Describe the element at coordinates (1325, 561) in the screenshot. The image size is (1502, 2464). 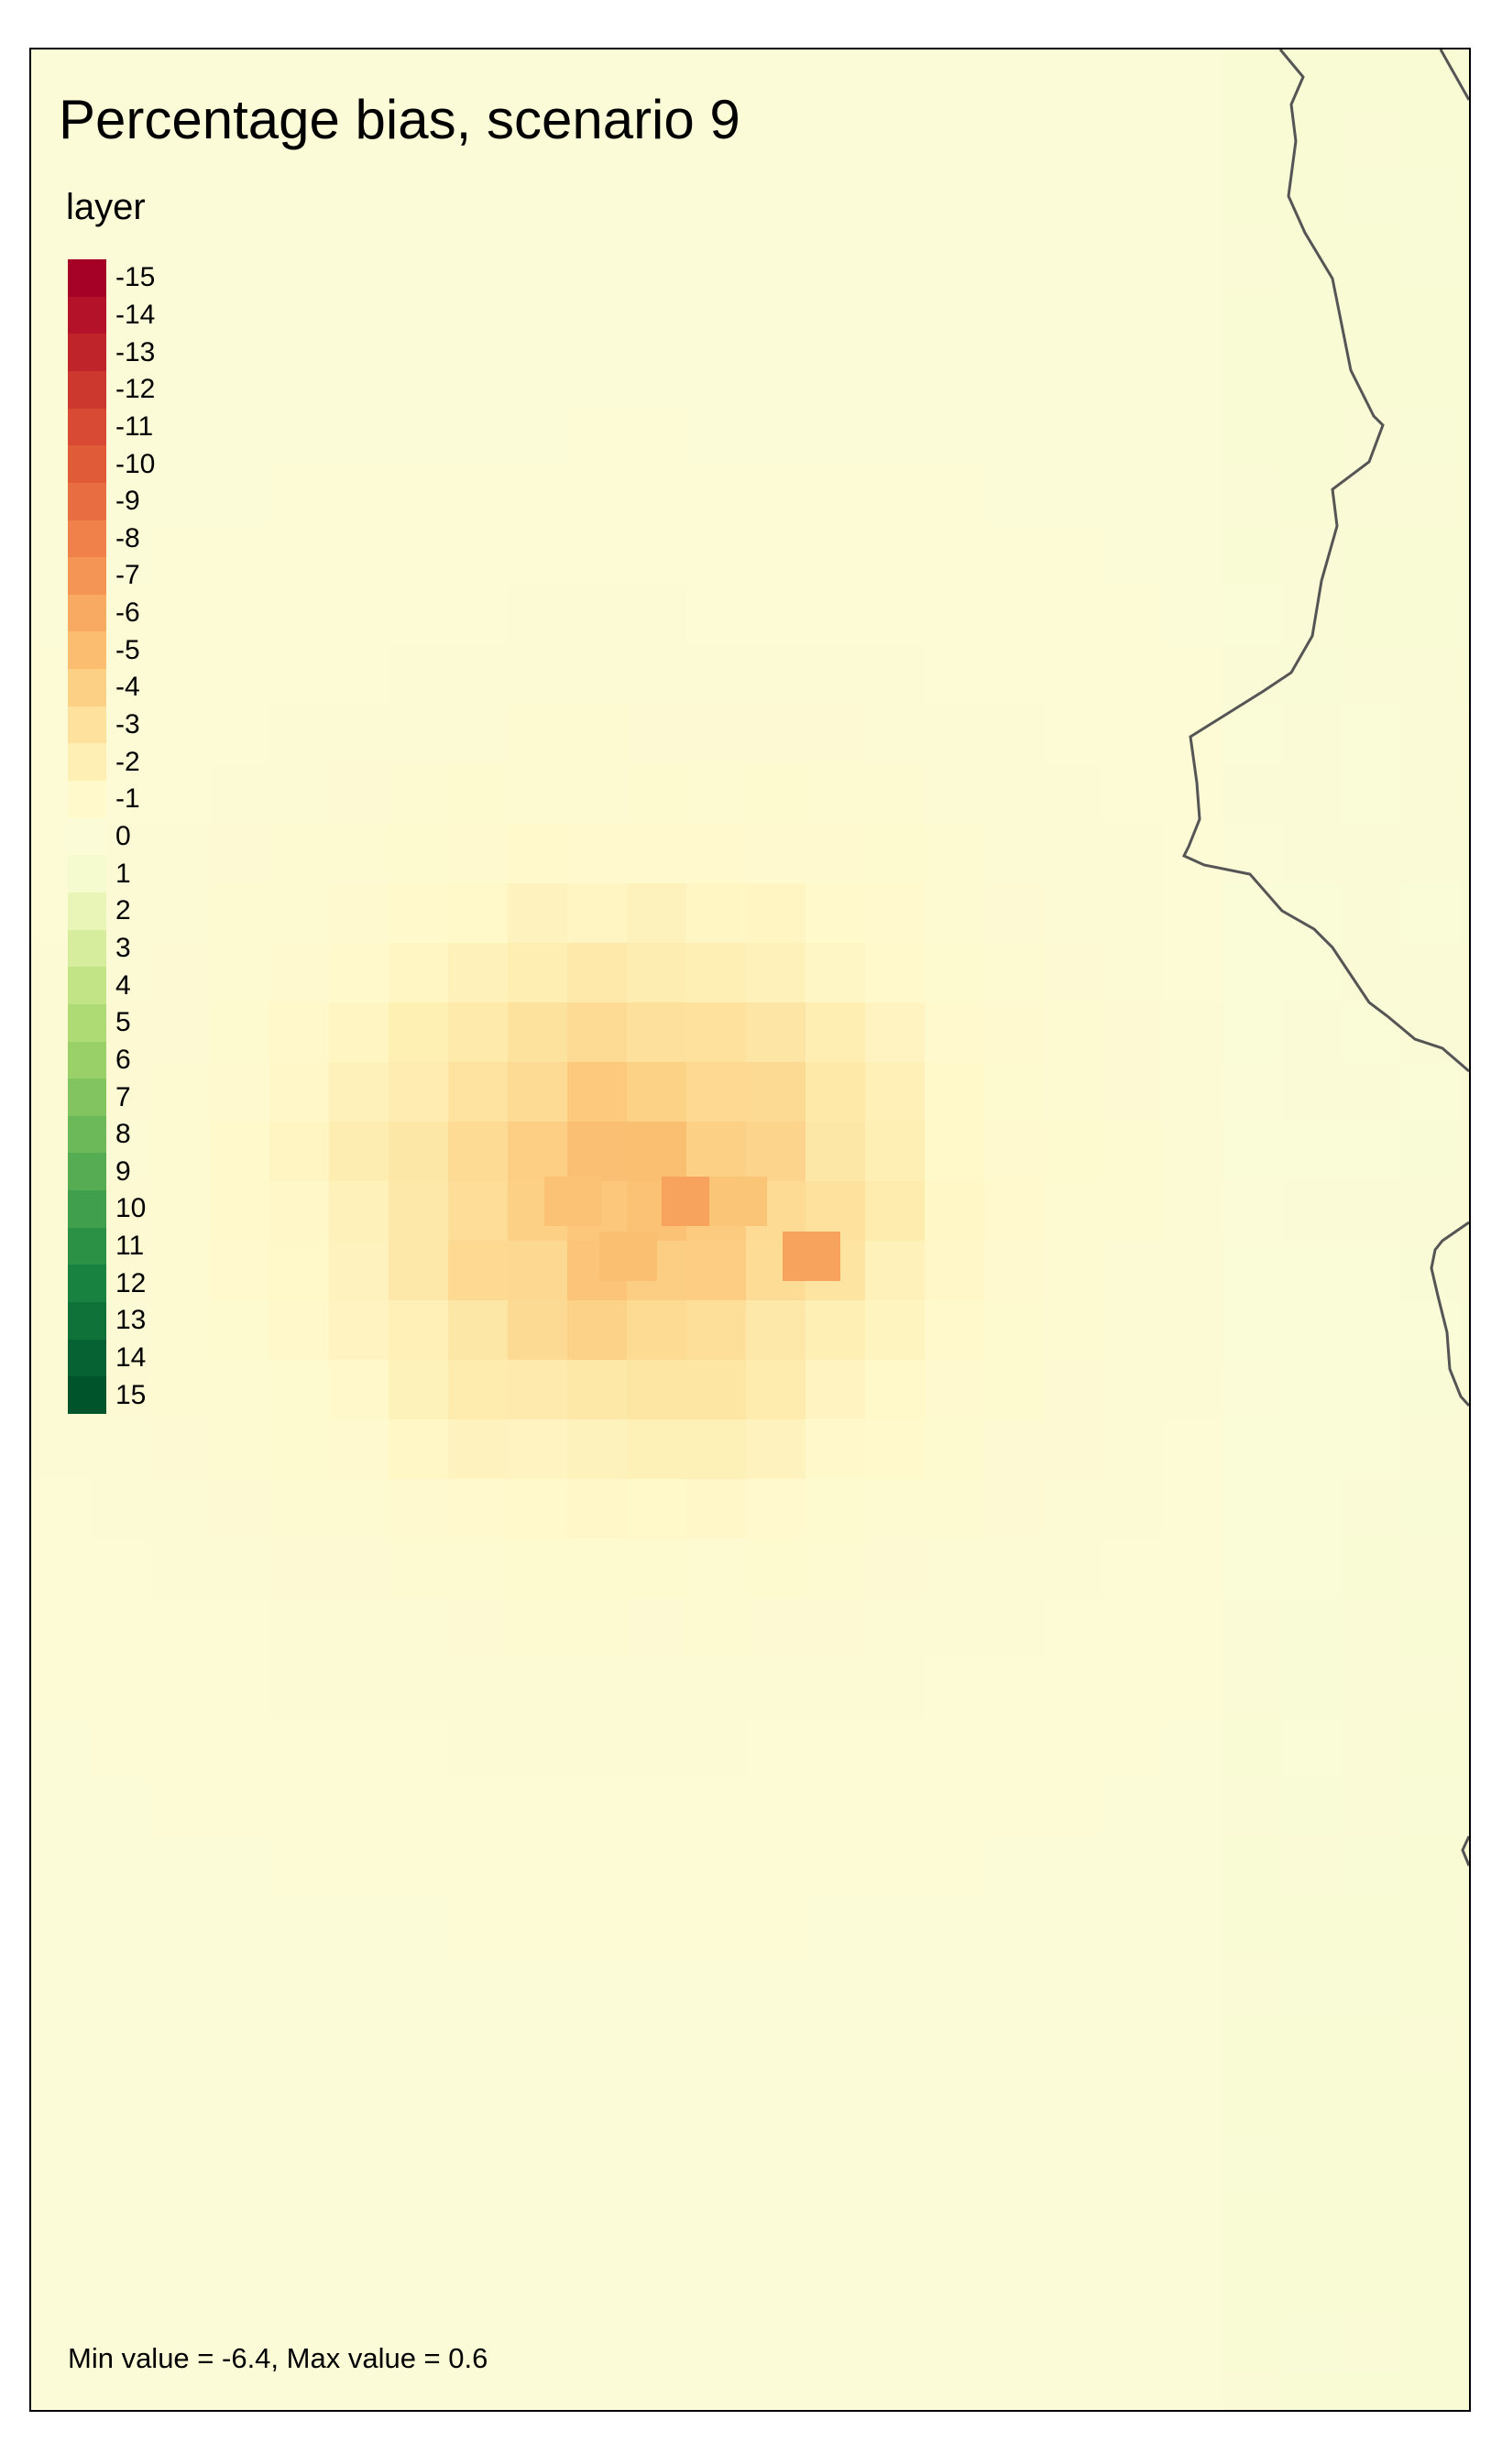
I see `coastline-outline` at that location.